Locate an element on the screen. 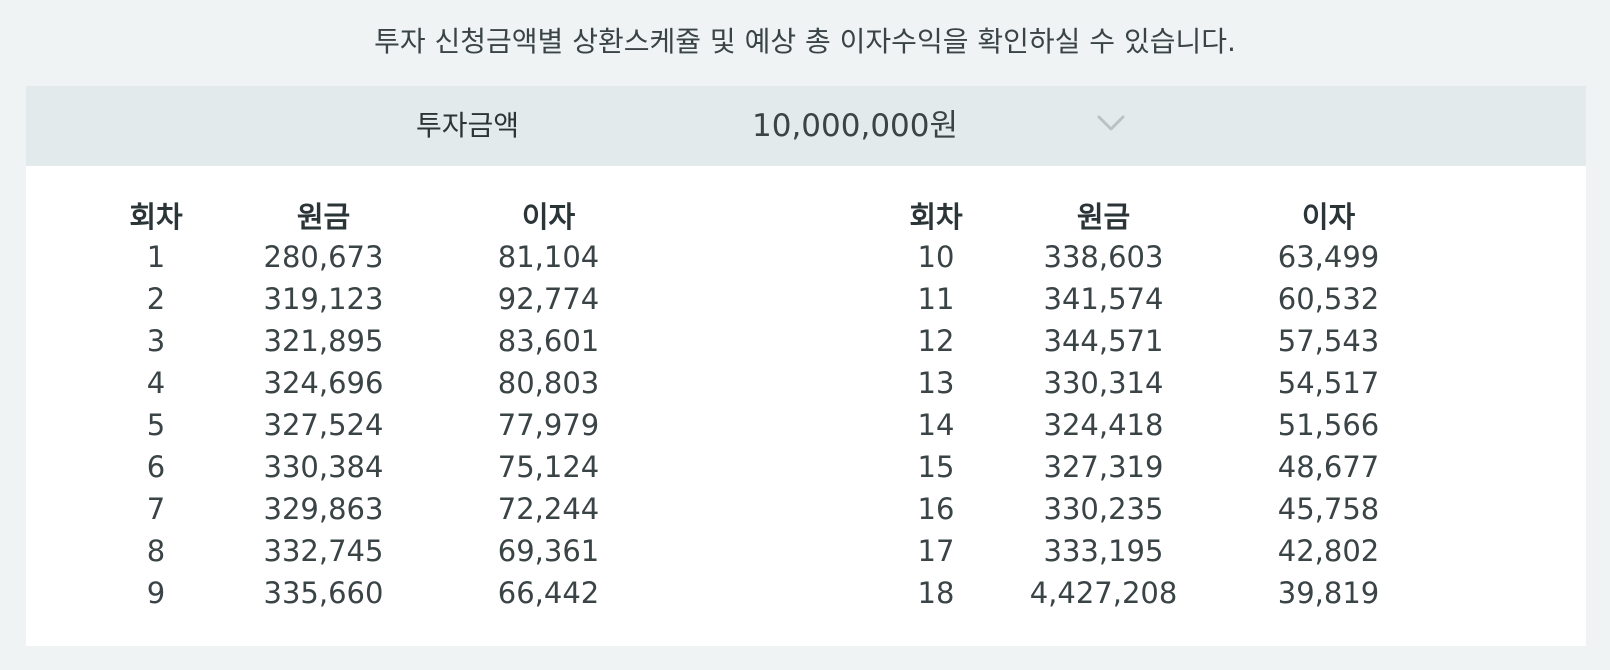 This screenshot has width=1610, height=670. cell-interest: 63,499 is located at coordinates (1328, 257).